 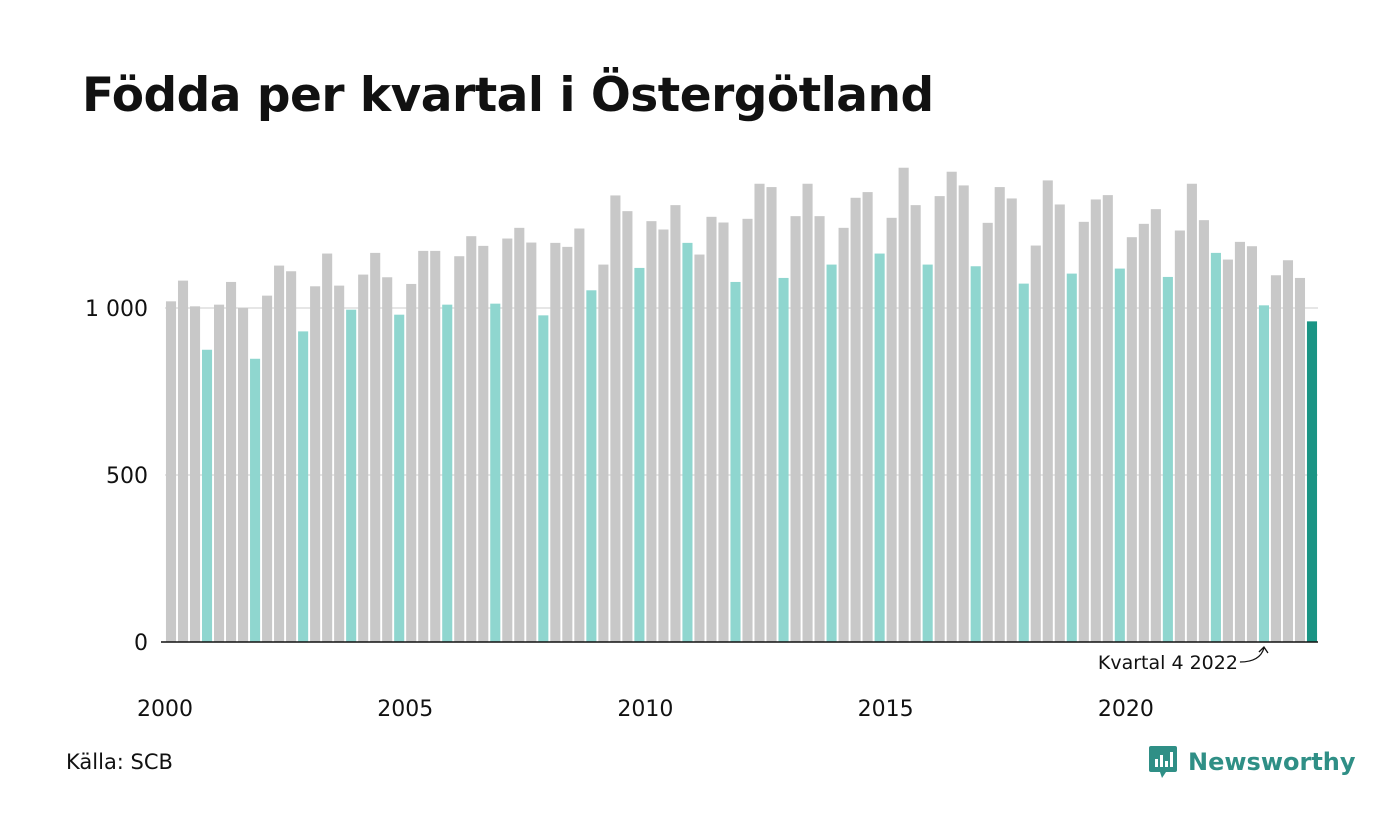 I want to click on annotation-label: Kvartal 4 2022, so click(x=1168, y=663).